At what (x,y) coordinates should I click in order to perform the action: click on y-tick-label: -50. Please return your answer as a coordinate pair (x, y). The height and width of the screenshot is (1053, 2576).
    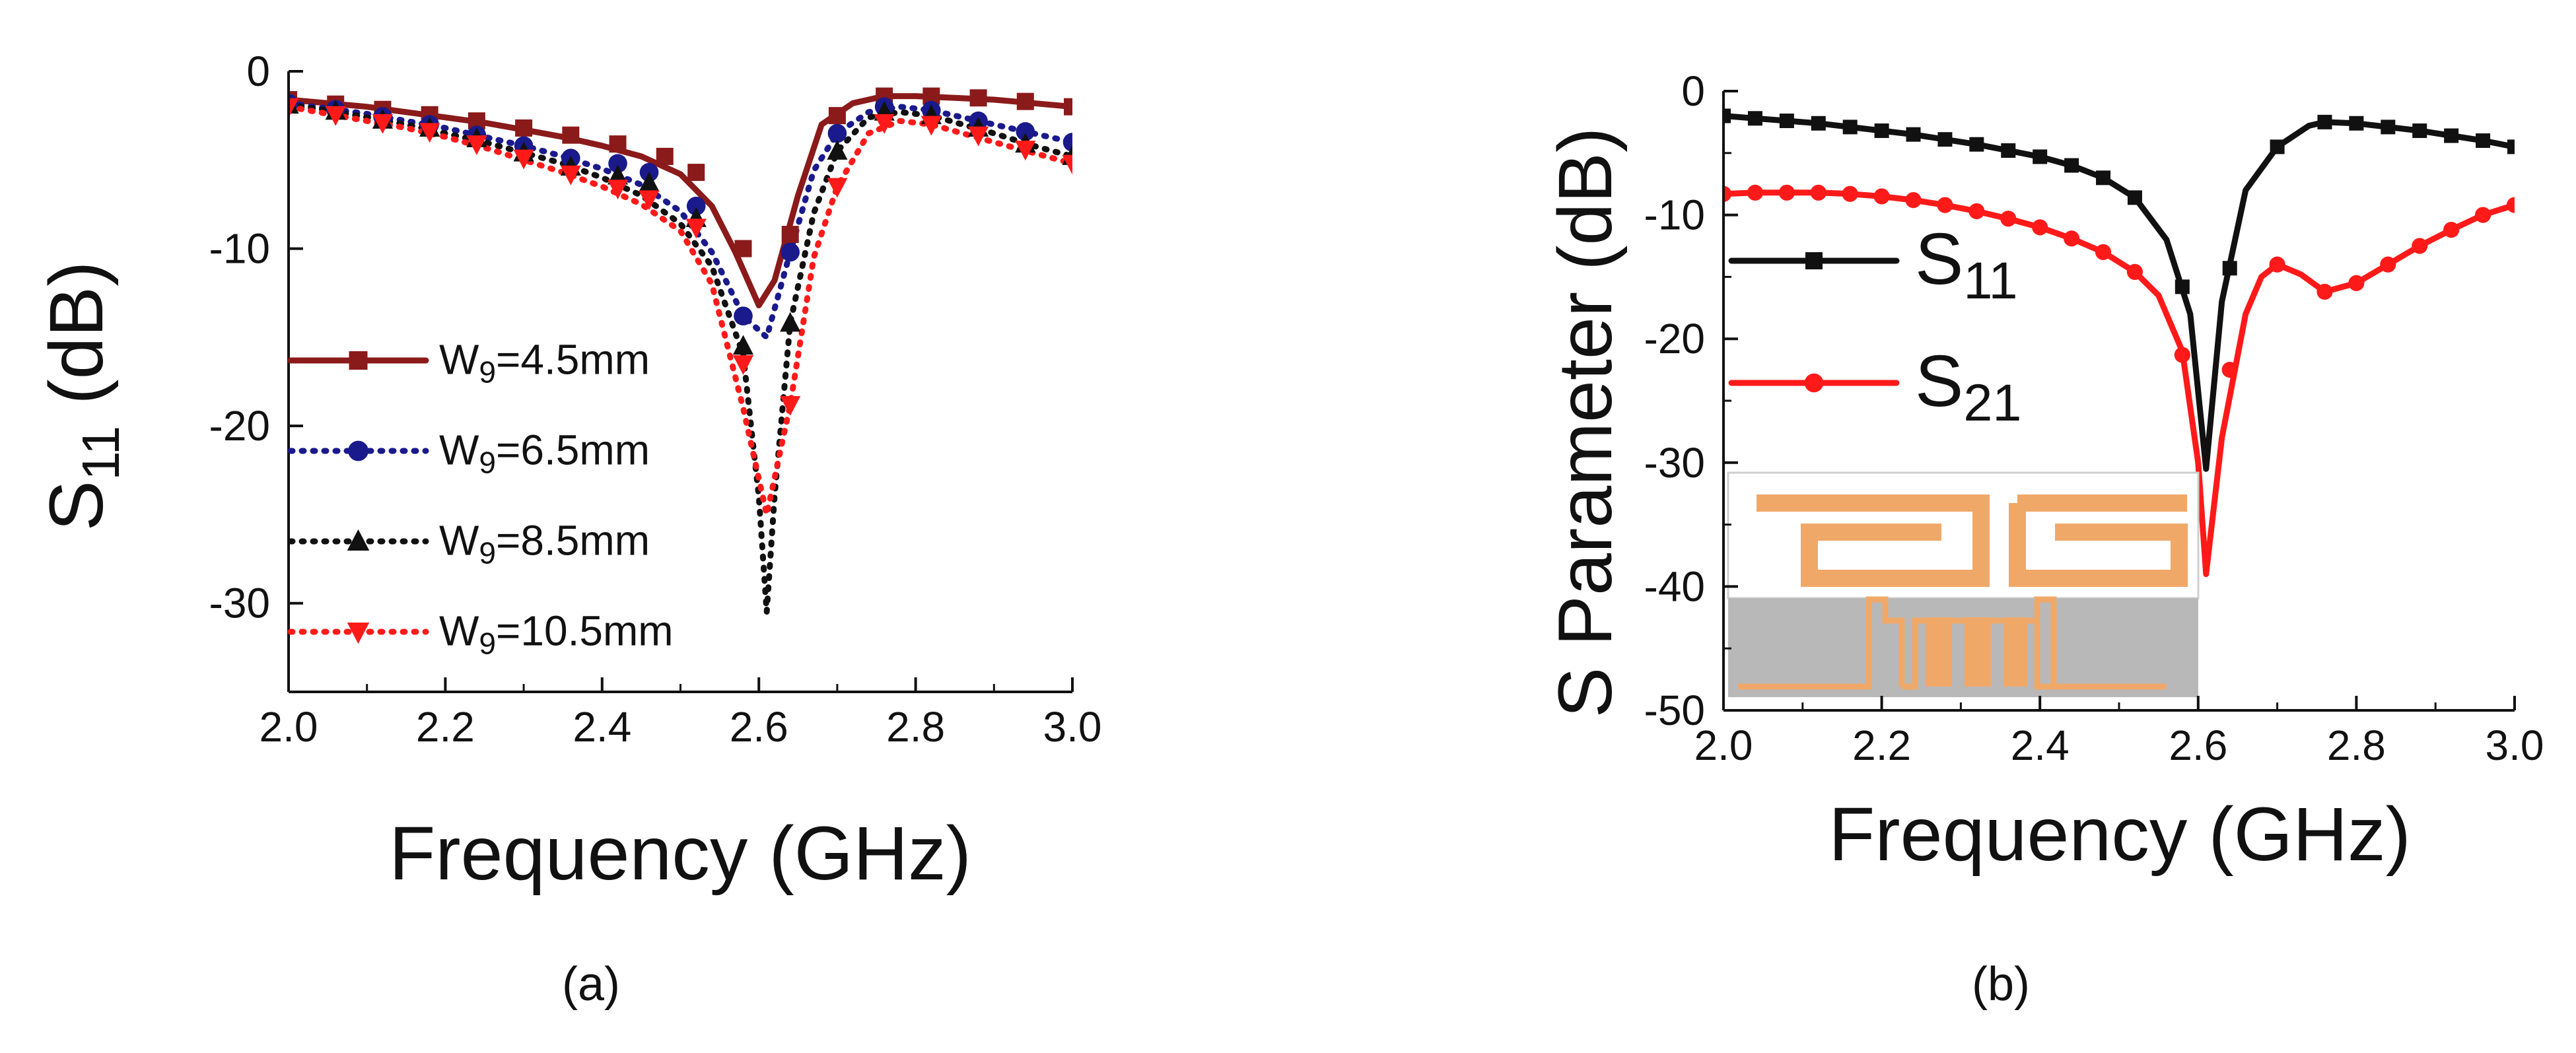
    Looking at the image, I should click on (1675, 711).